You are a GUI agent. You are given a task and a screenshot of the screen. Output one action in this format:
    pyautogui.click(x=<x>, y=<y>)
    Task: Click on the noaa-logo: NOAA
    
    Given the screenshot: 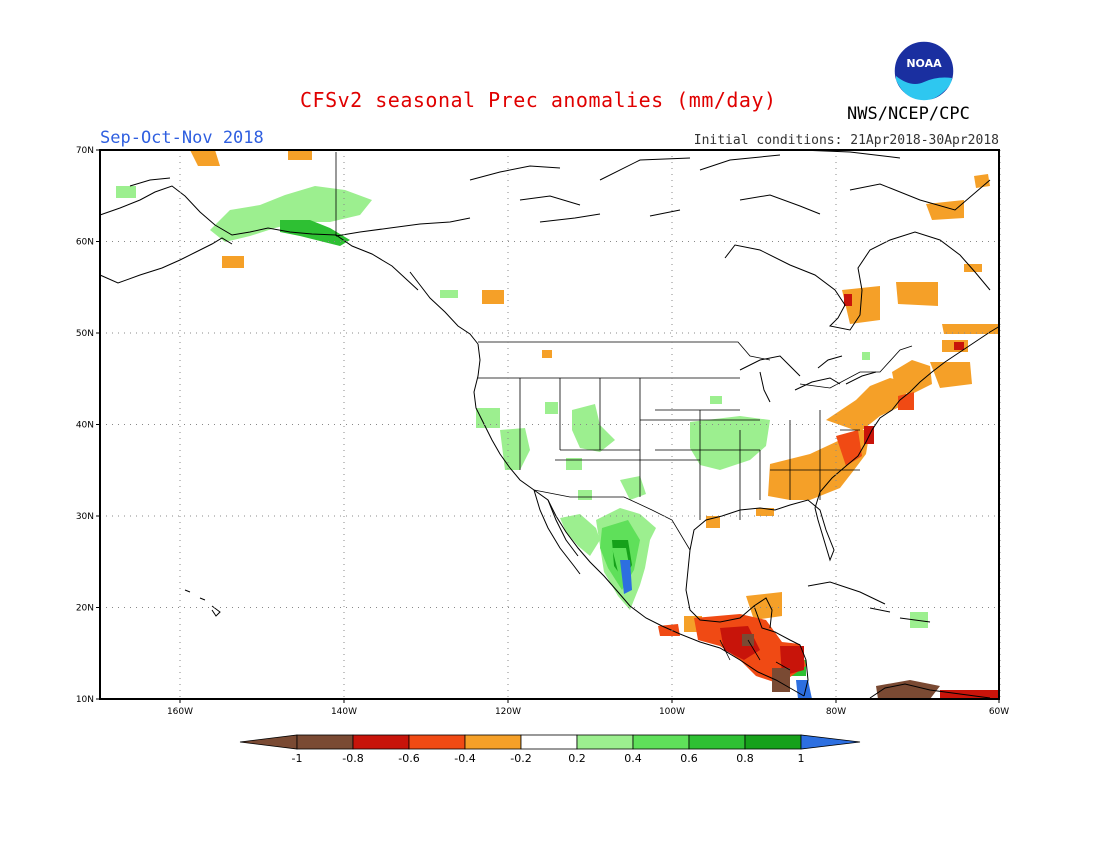 What is the action you would take?
    pyautogui.click(x=924, y=71)
    